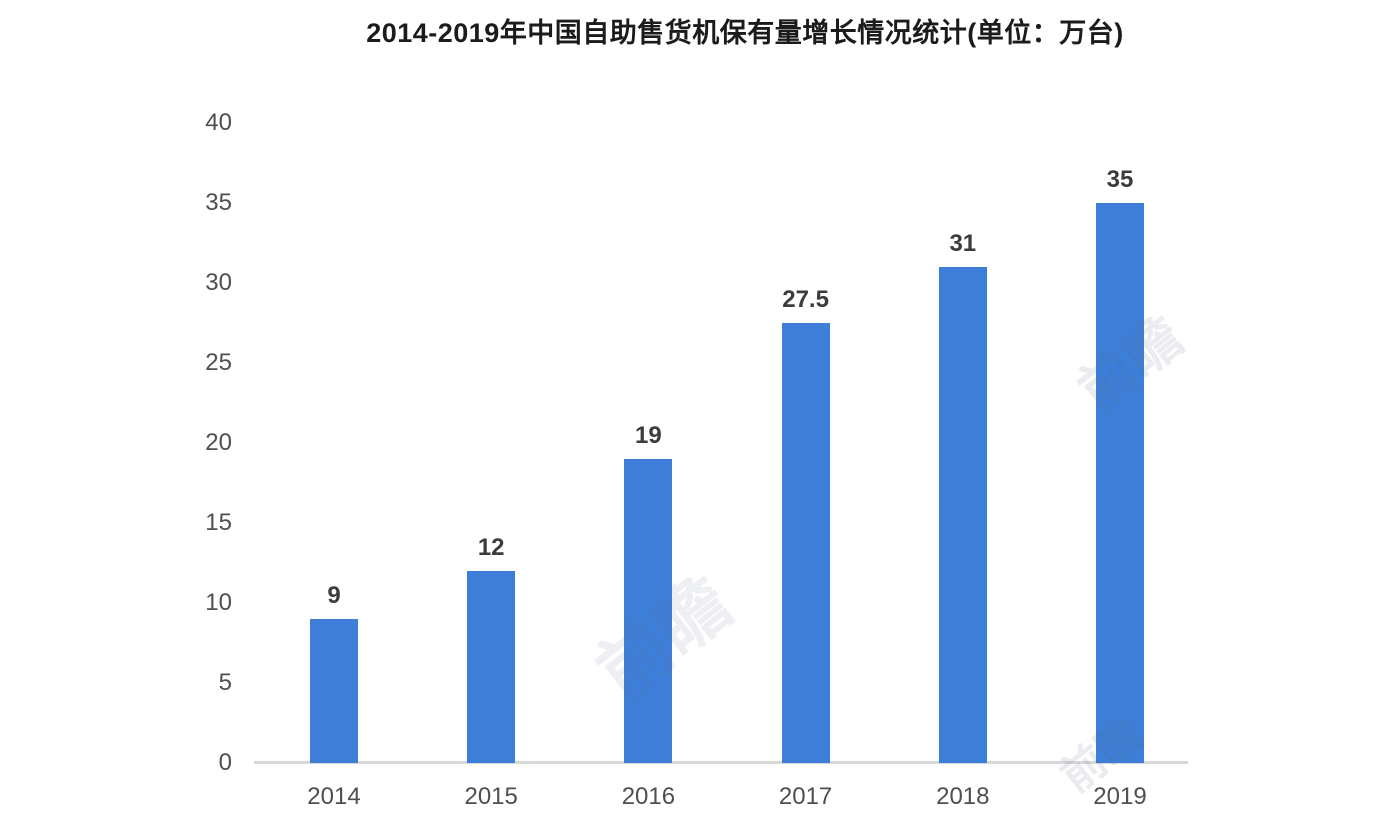 The width and height of the screenshot is (1400, 836). I want to click on y-axis-tick-label-40: 40, so click(218, 122).